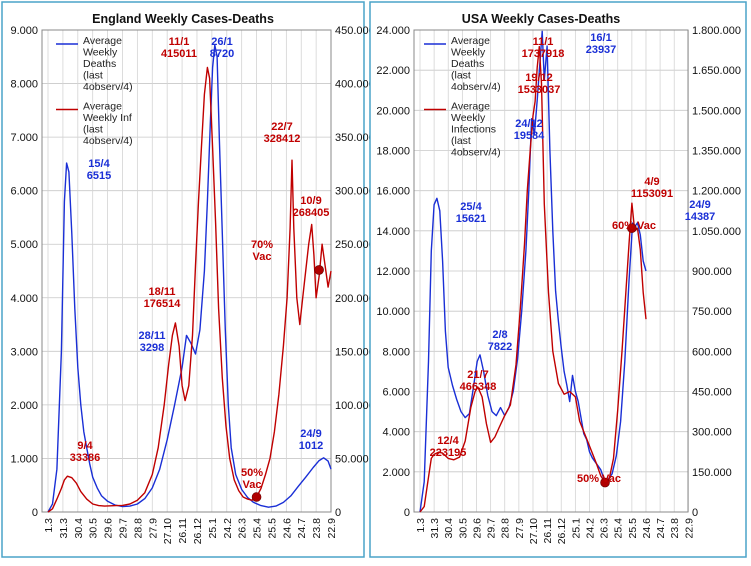 This screenshot has height=566, width=751. Describe the element at coordinates (24, 138) in the screenshot. I see `y-left-tick-label: 7.000` at that location.